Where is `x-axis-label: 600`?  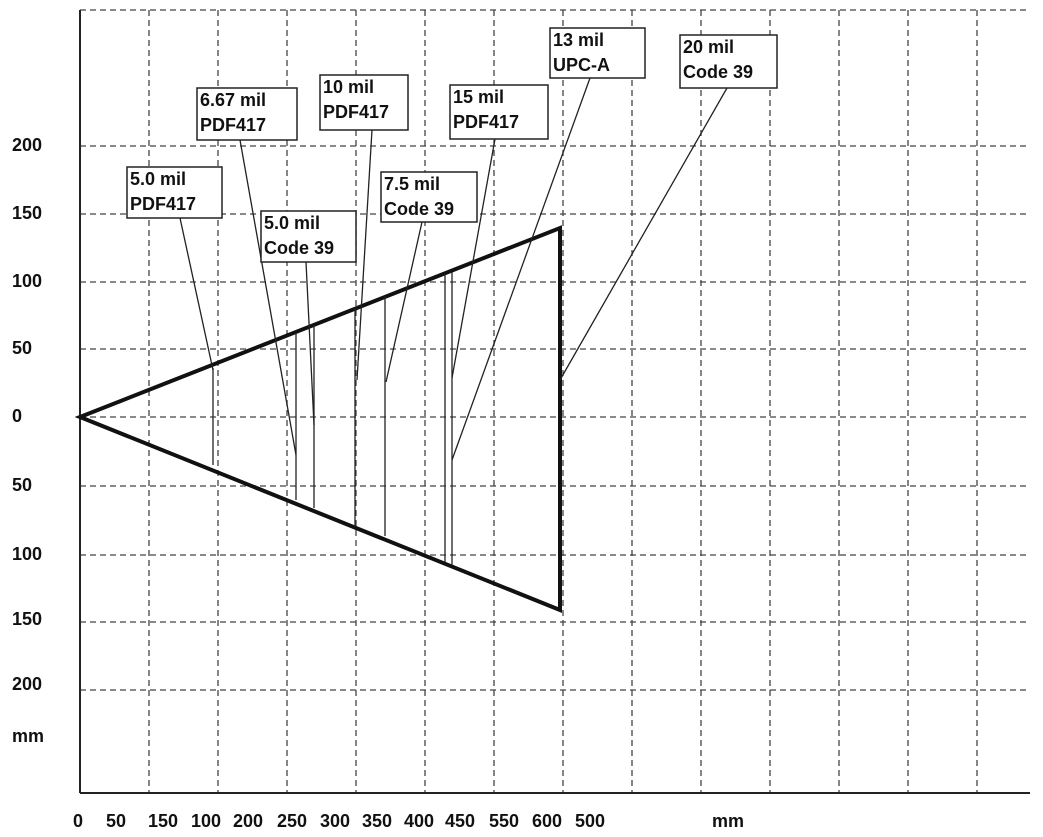
x-axis-label: 600 is located at coordinates (547, 821).